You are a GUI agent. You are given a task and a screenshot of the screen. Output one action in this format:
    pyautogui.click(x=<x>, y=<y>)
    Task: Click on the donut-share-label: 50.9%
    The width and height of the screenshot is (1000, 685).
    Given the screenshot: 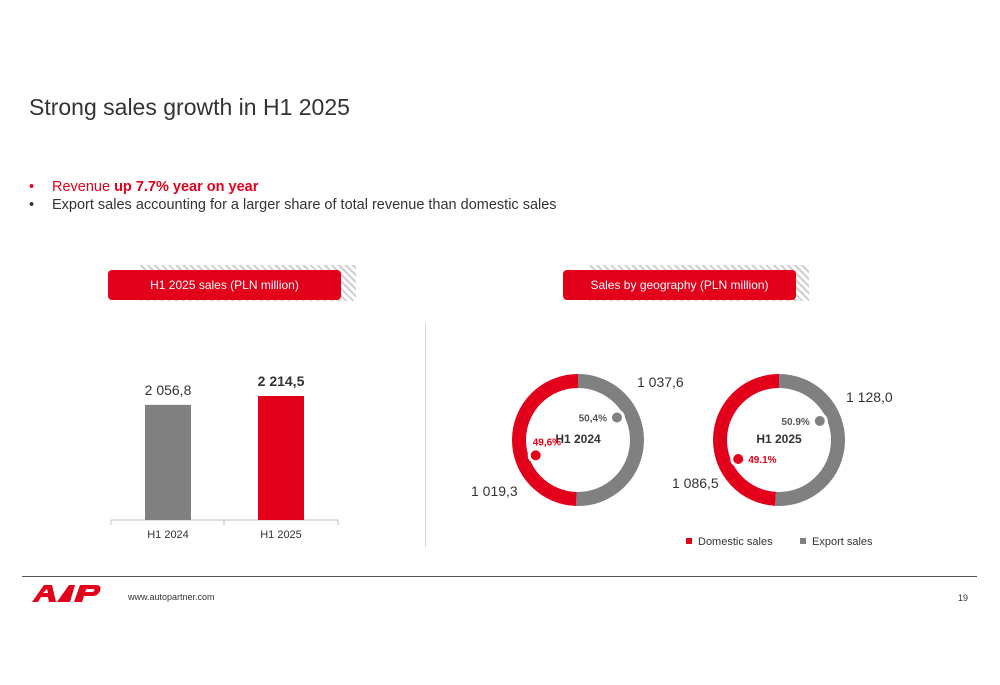 What is the action you would take?
    pyautogui.click(x=795, y=422)
    